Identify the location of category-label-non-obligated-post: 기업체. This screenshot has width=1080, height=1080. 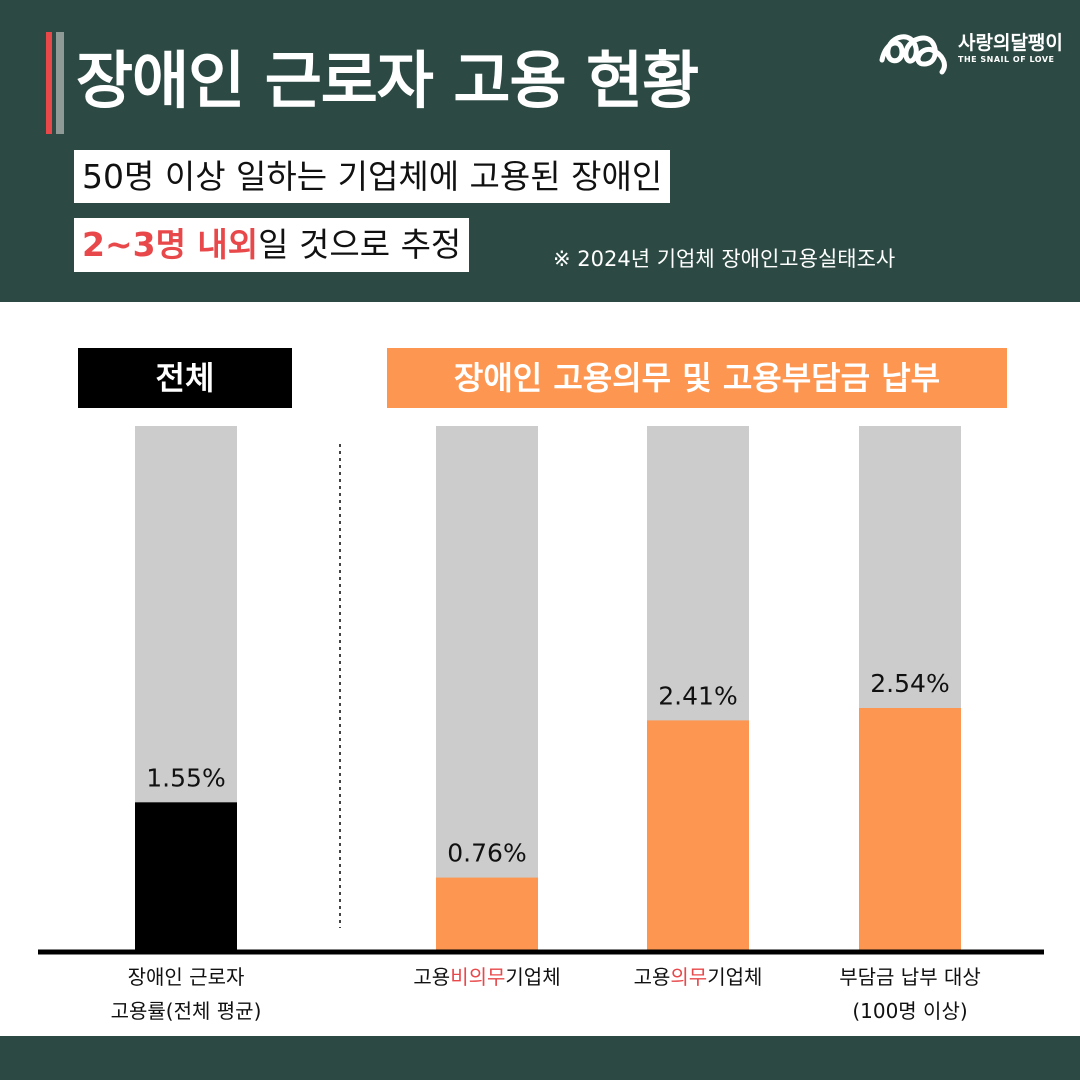
(533, 977).